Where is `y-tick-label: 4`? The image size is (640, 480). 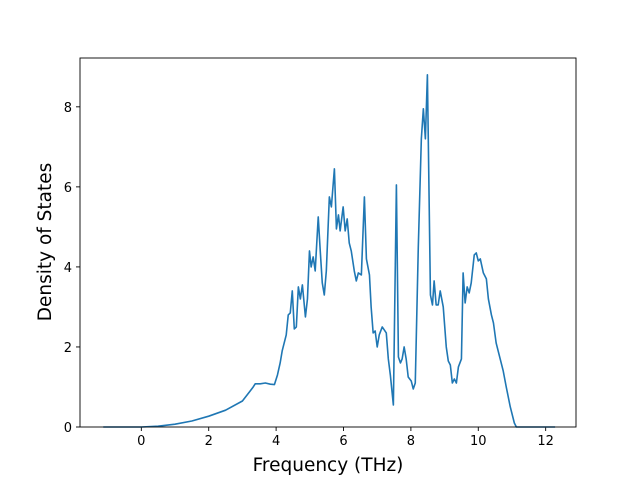 y-tick-label: 4 is located at coordinates (68, 268).